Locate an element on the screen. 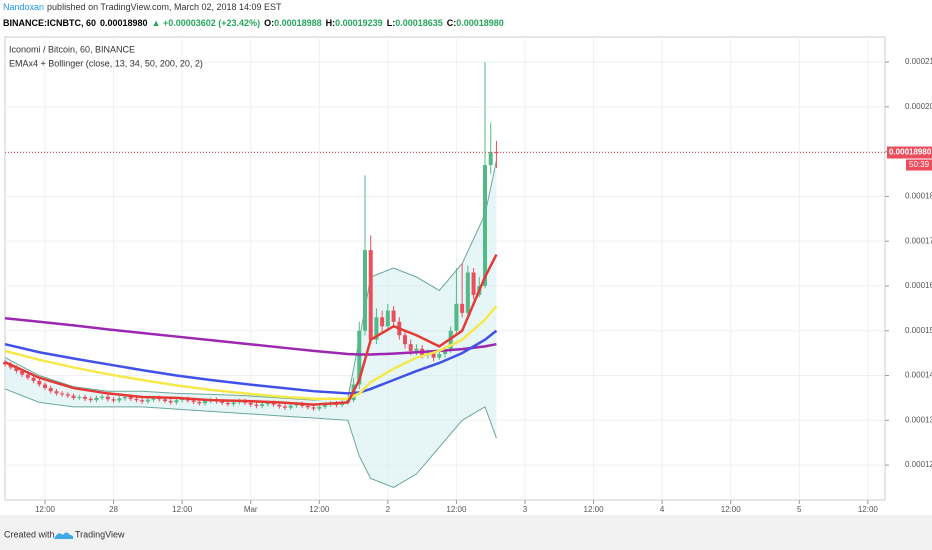  y-tick-label: 0.00014000 is located at coordinates (918, 375).